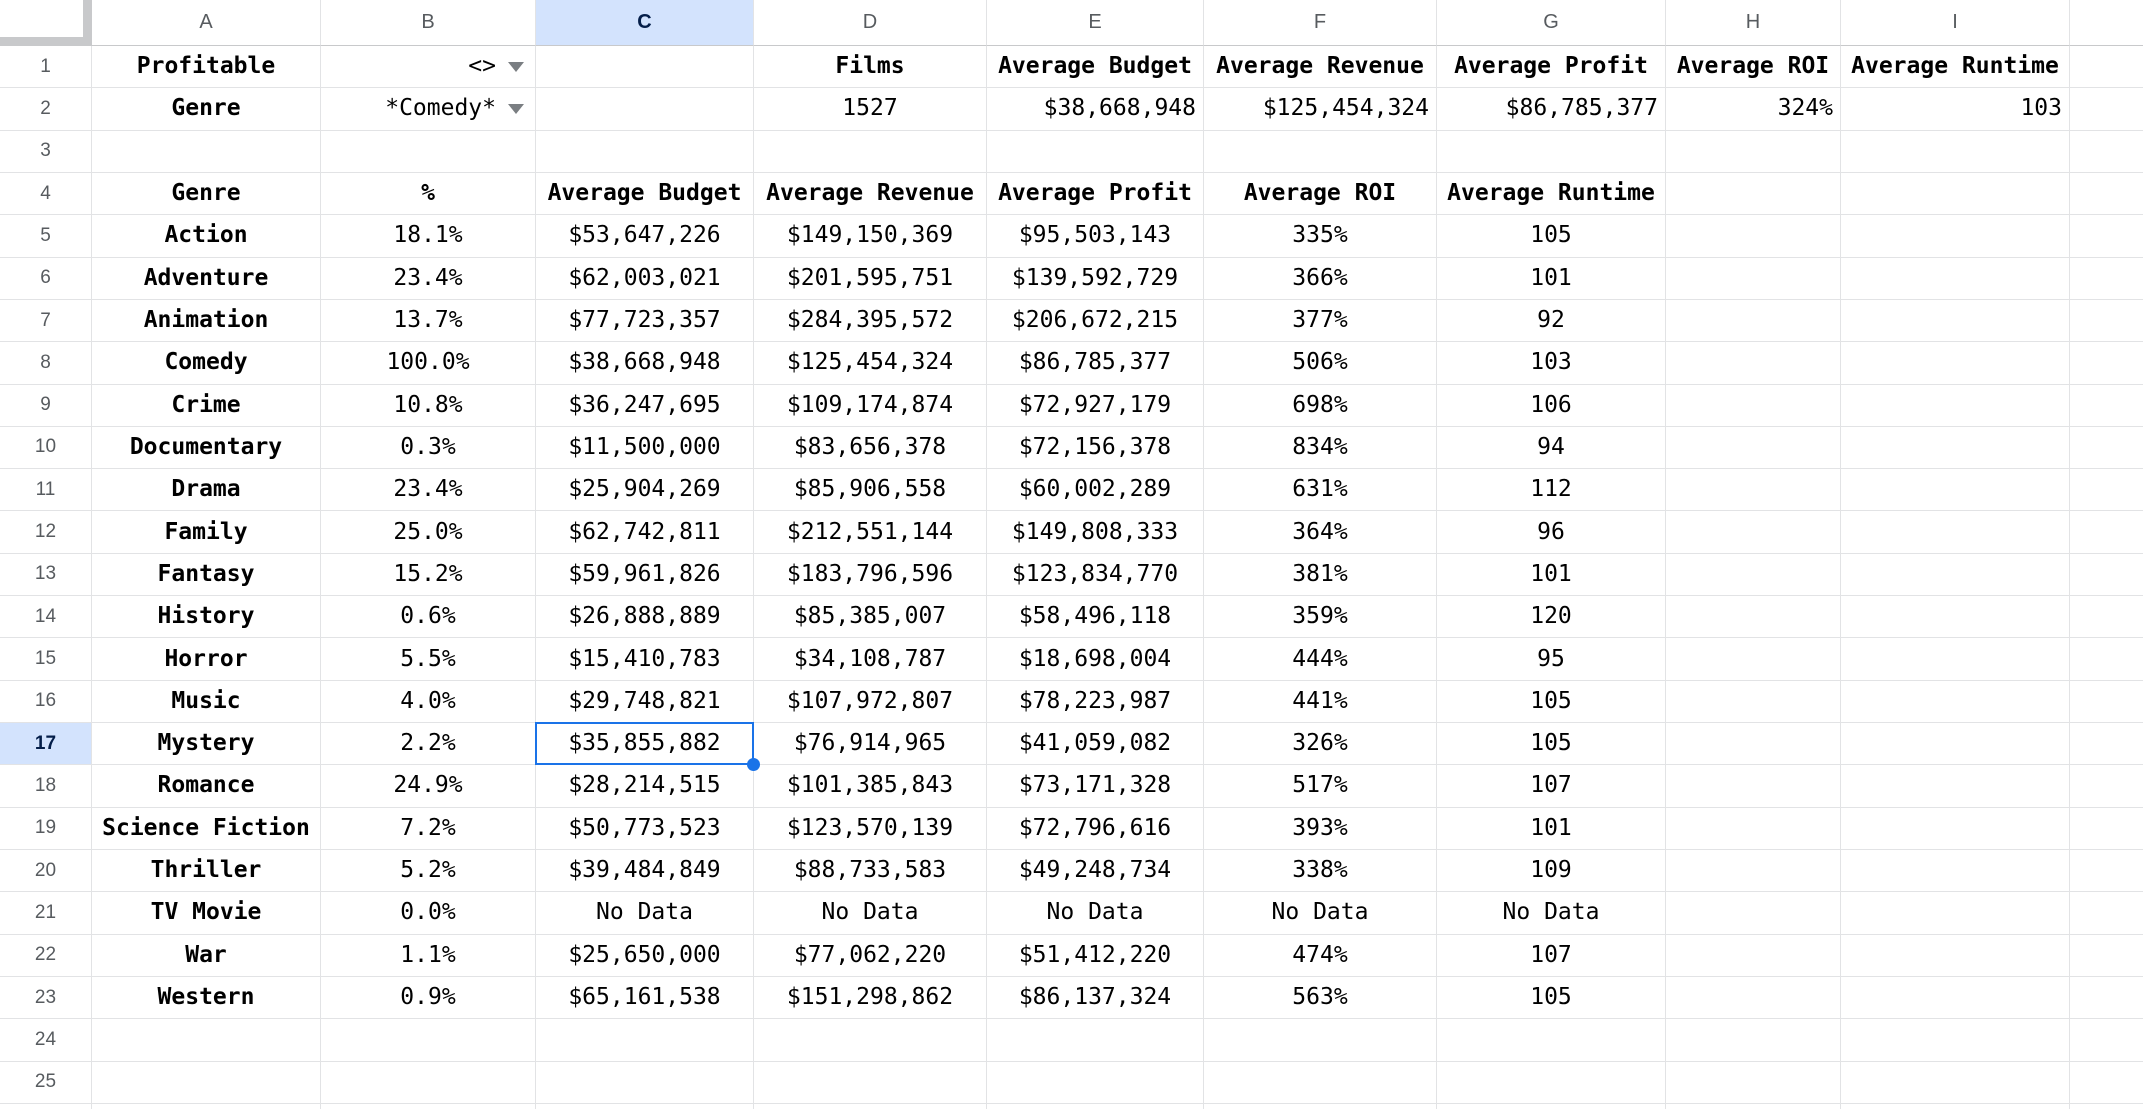 The height and width of the screenshot is (1109, 2143). I want to click on cell-D17: $76,914,965, so click(870, 744).